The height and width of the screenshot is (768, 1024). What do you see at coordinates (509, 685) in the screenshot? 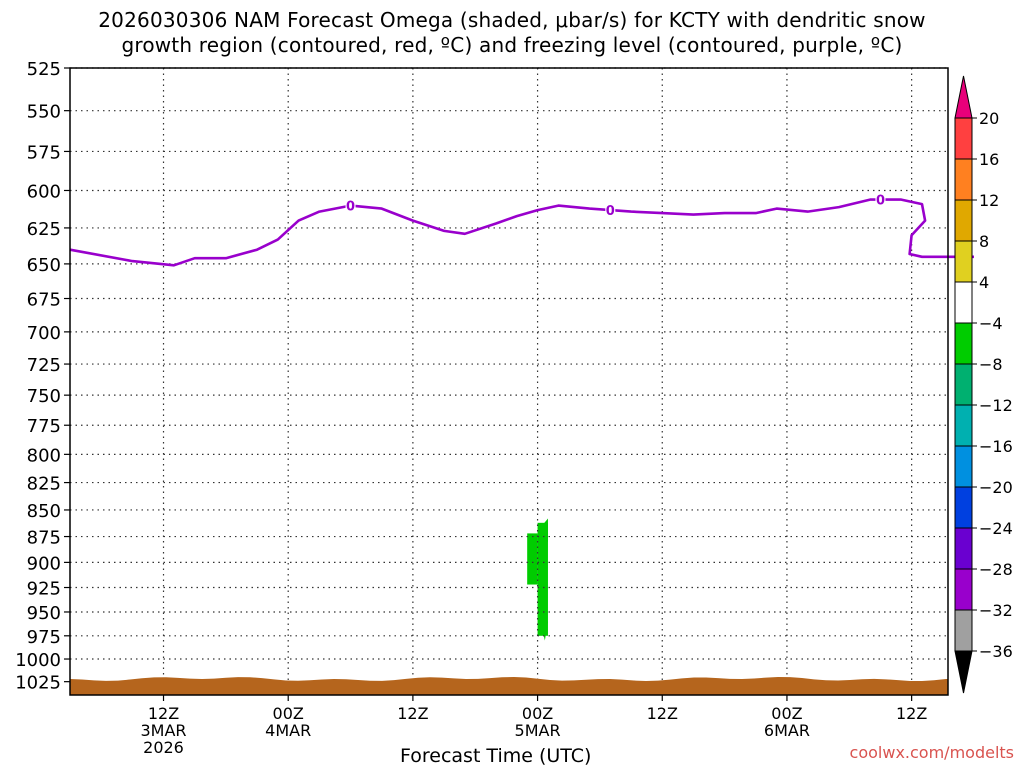
I see `terrain-surface` at bounding box center [509, 685].